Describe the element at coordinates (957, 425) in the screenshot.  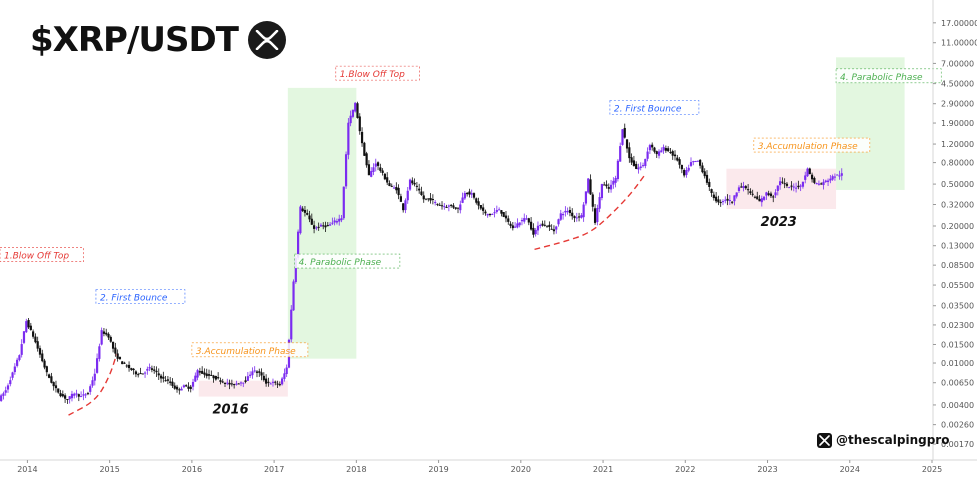
I see `y-tick-label: 0.00260` at that location.